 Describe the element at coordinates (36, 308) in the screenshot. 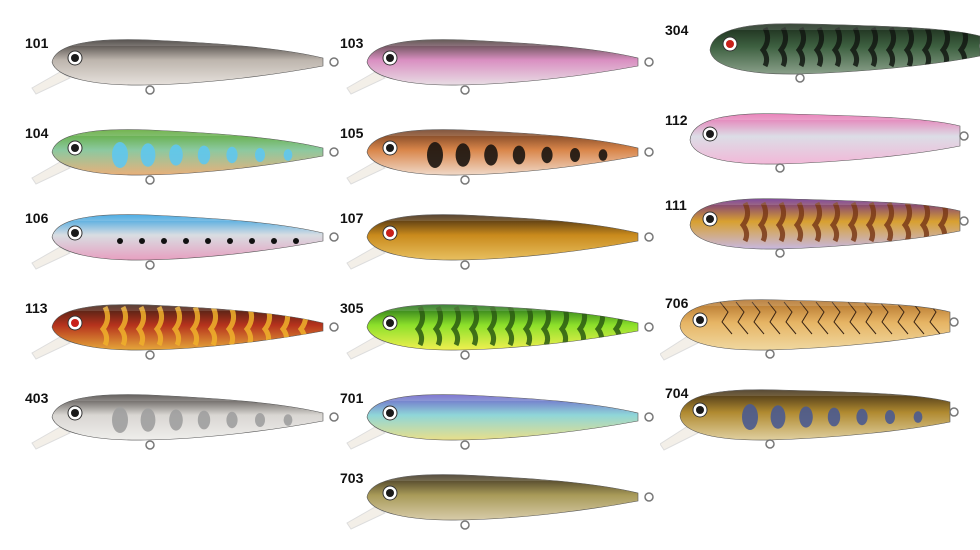

I see `color-code-label: 113` at that location.